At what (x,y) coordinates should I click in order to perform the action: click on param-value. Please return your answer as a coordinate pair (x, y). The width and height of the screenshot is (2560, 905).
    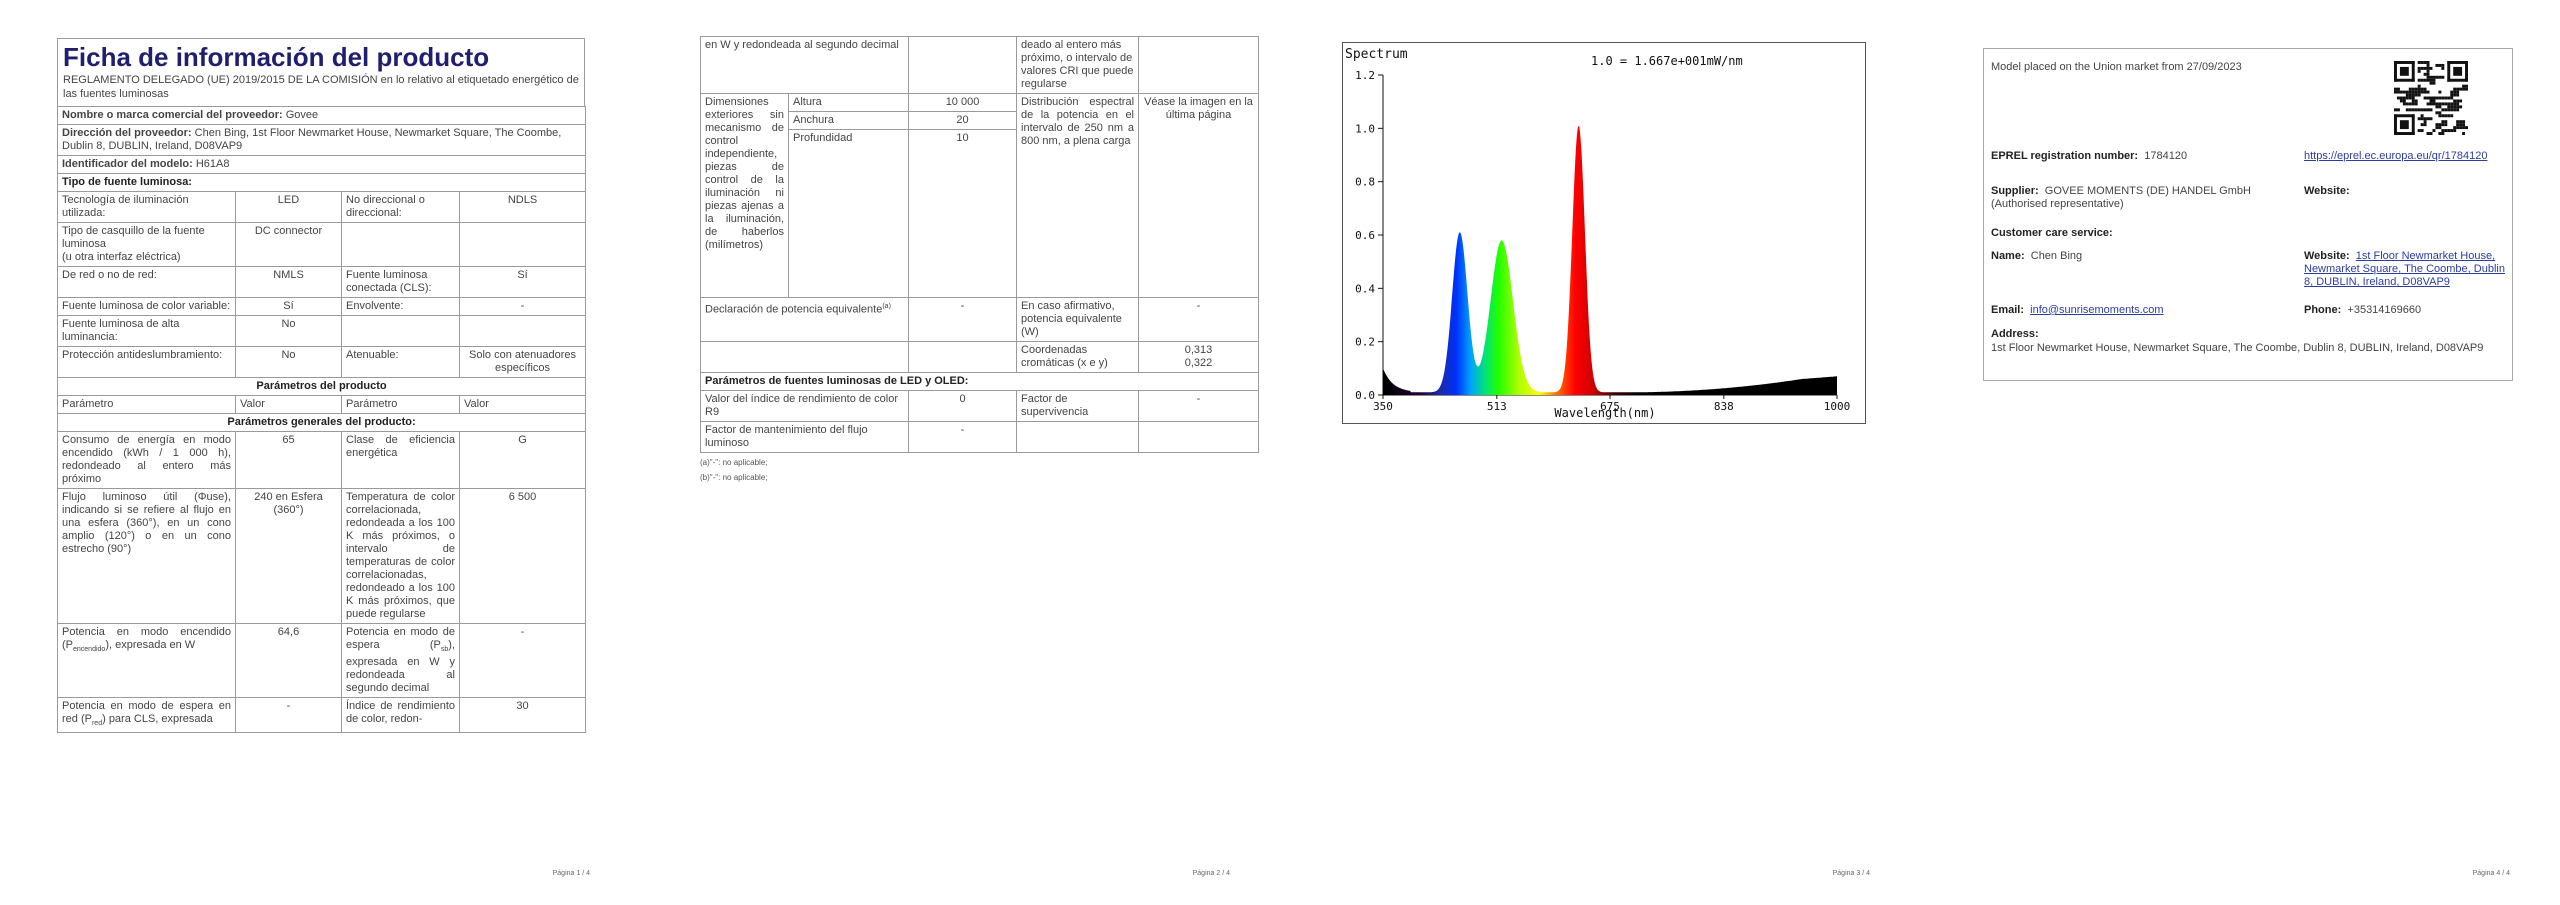
    Looking at the image, I should click on (963, 65).